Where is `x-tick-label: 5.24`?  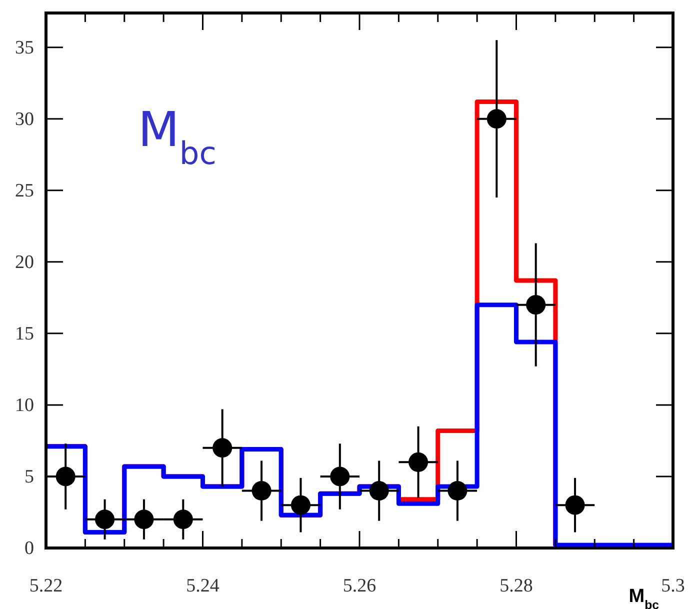
x-tick-label: 5.24 is located at coordinates (203, 585).